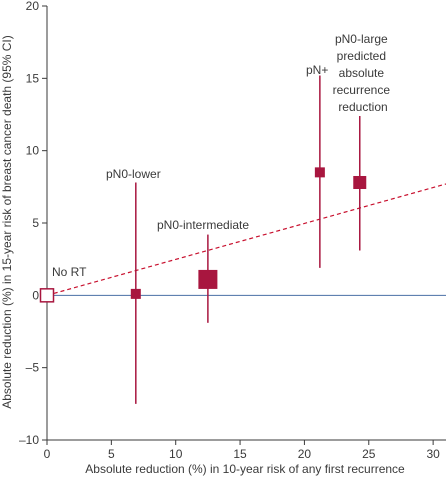 The height and width of the screenshot is (480, 446). What do you see at coordinates (35, 223) in the screenshot?
I see `y-tick-label: 5` at bounding box center [35, 223].